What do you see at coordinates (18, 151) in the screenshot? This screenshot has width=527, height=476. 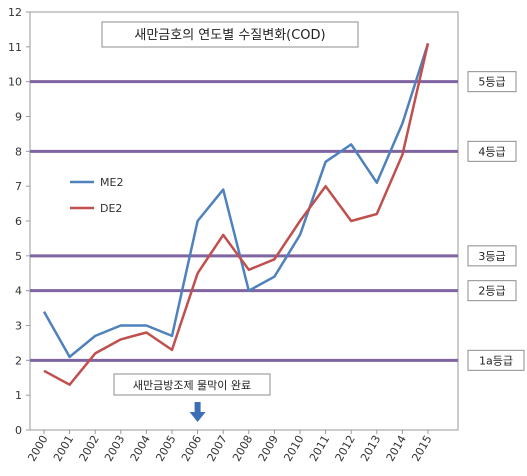 I see `y-tick-label: 8` at bounding box center [18, 151].